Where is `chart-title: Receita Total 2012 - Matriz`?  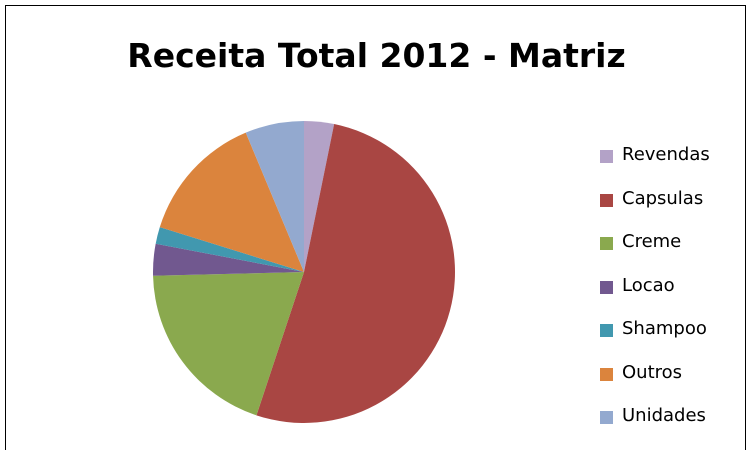
chart-title: Receita Total 2012 - Matriz is located at coordinates (376, 55).